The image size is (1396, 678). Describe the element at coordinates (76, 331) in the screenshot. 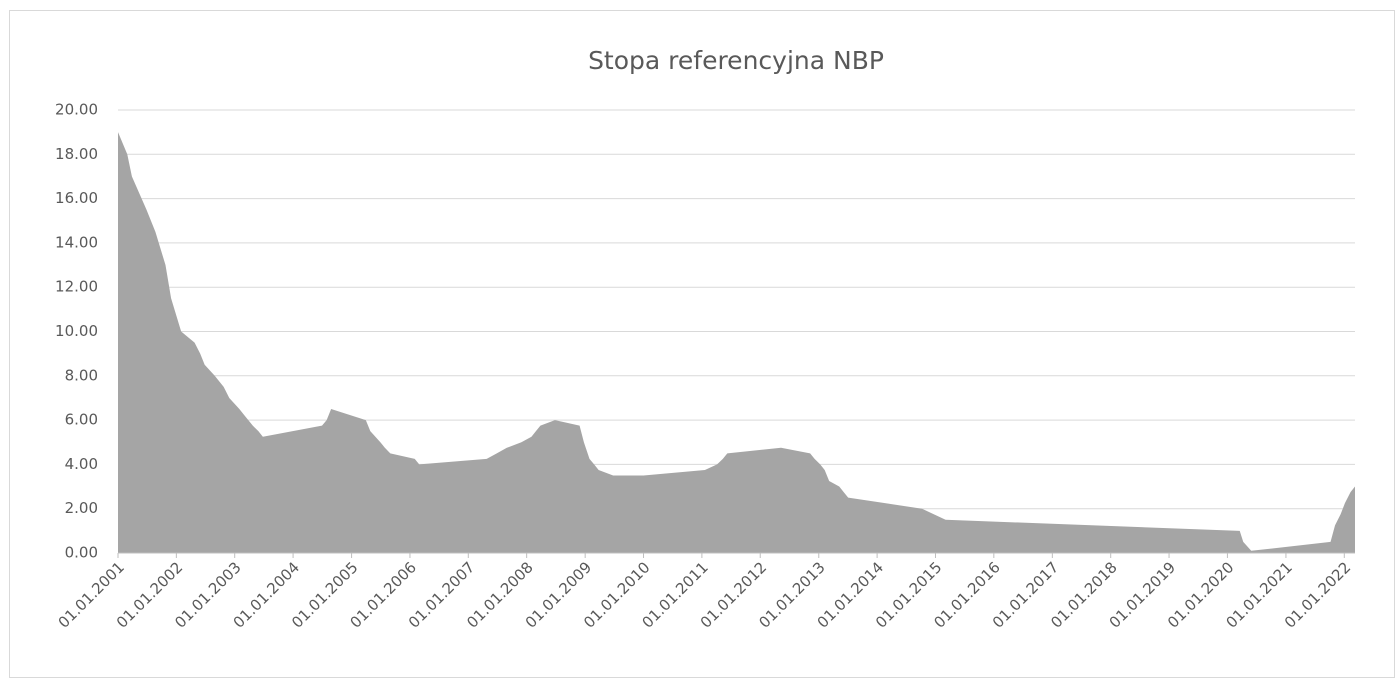

I see `y-tick-label: 10.00` at that location.